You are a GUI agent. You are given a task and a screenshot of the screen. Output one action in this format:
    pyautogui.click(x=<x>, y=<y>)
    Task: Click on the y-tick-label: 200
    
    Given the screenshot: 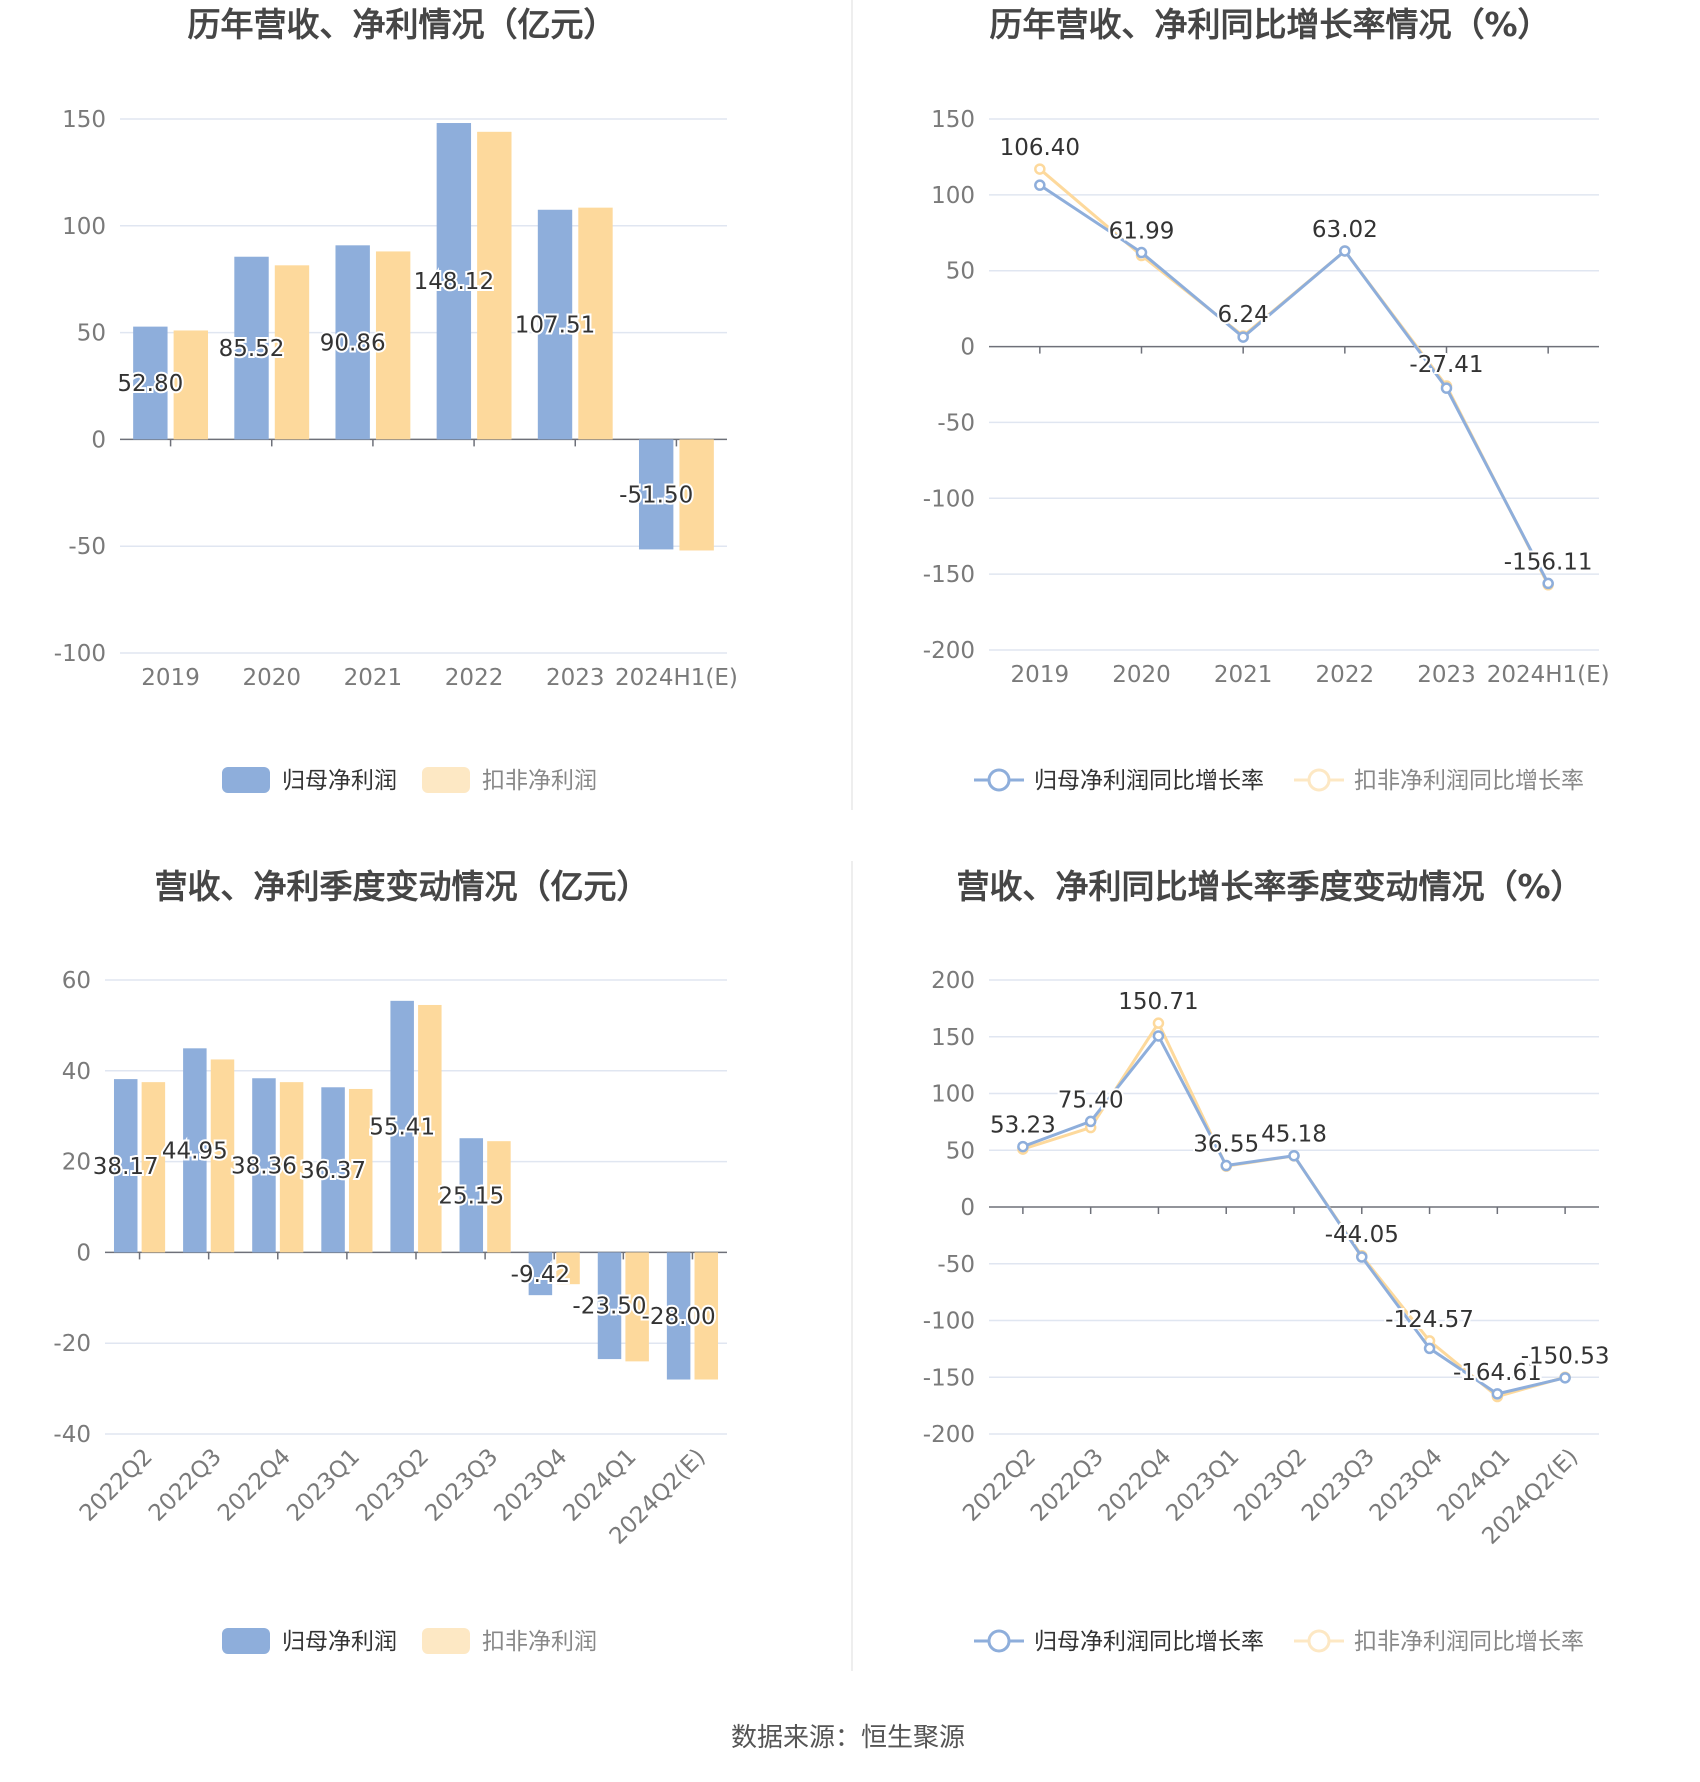 What is the action you would take?
    pyautogui.click(x=953, y=981)
    